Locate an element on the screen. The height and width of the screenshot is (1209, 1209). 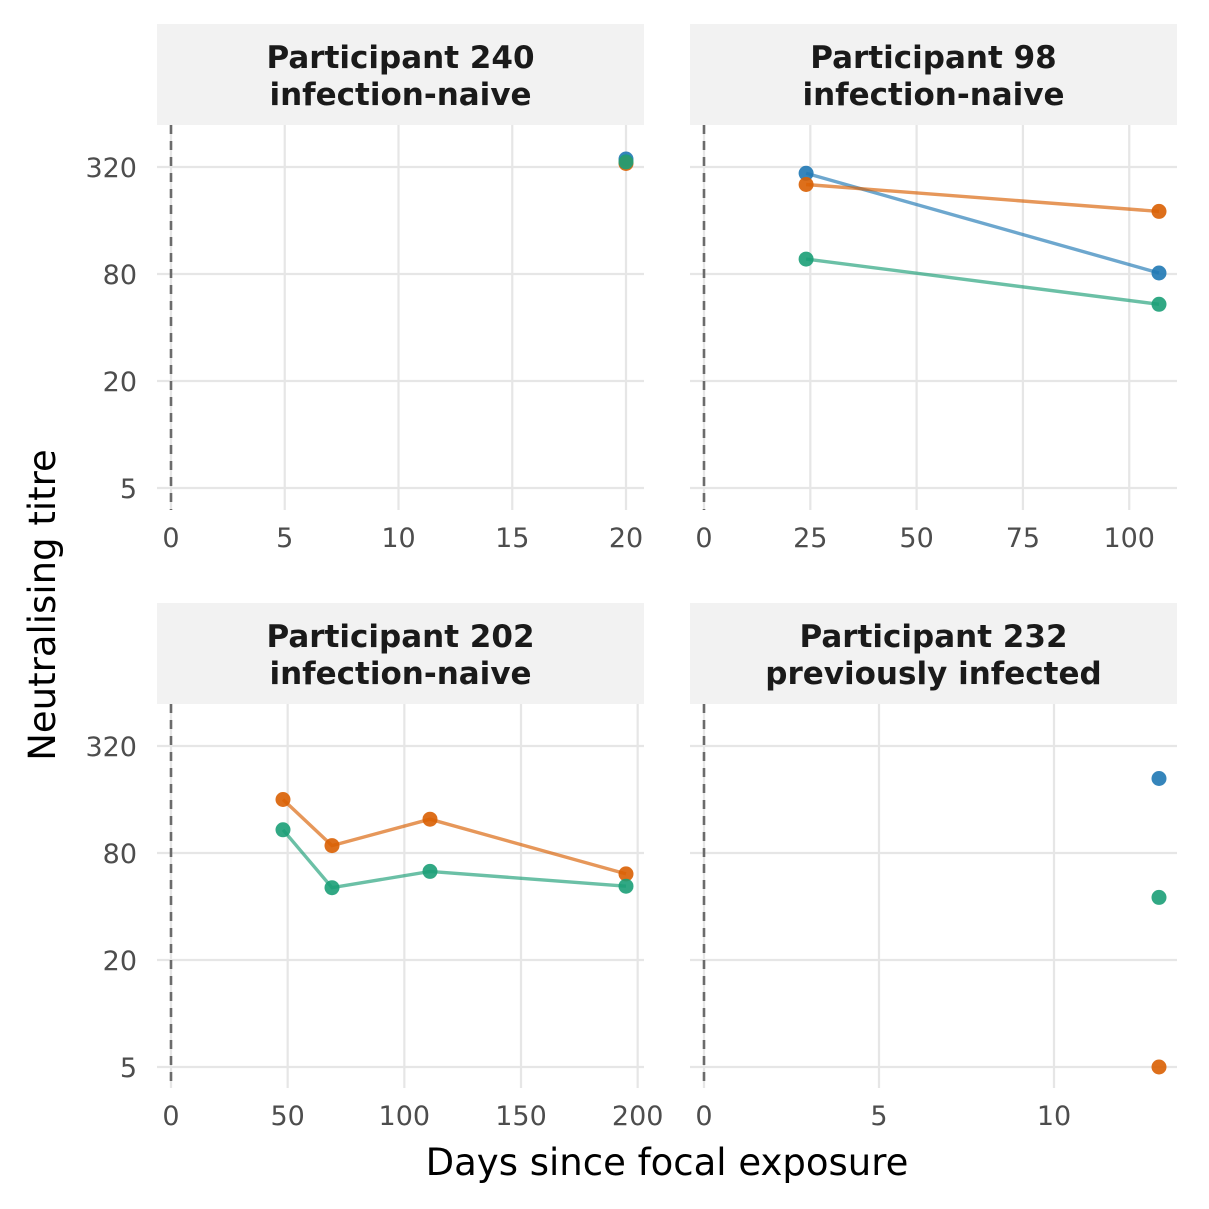
x-axis-title: Days since focal exposure is located at coordinates (667, 1162).